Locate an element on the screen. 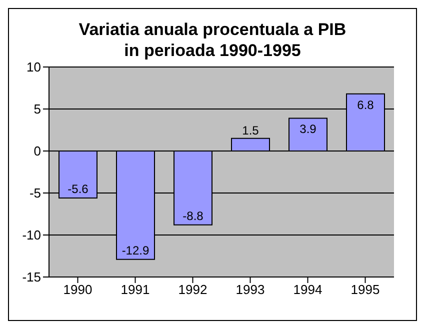 This screenshot has height=329, width=425. y-tick-label: 0 is located at coordinates (37, 151).